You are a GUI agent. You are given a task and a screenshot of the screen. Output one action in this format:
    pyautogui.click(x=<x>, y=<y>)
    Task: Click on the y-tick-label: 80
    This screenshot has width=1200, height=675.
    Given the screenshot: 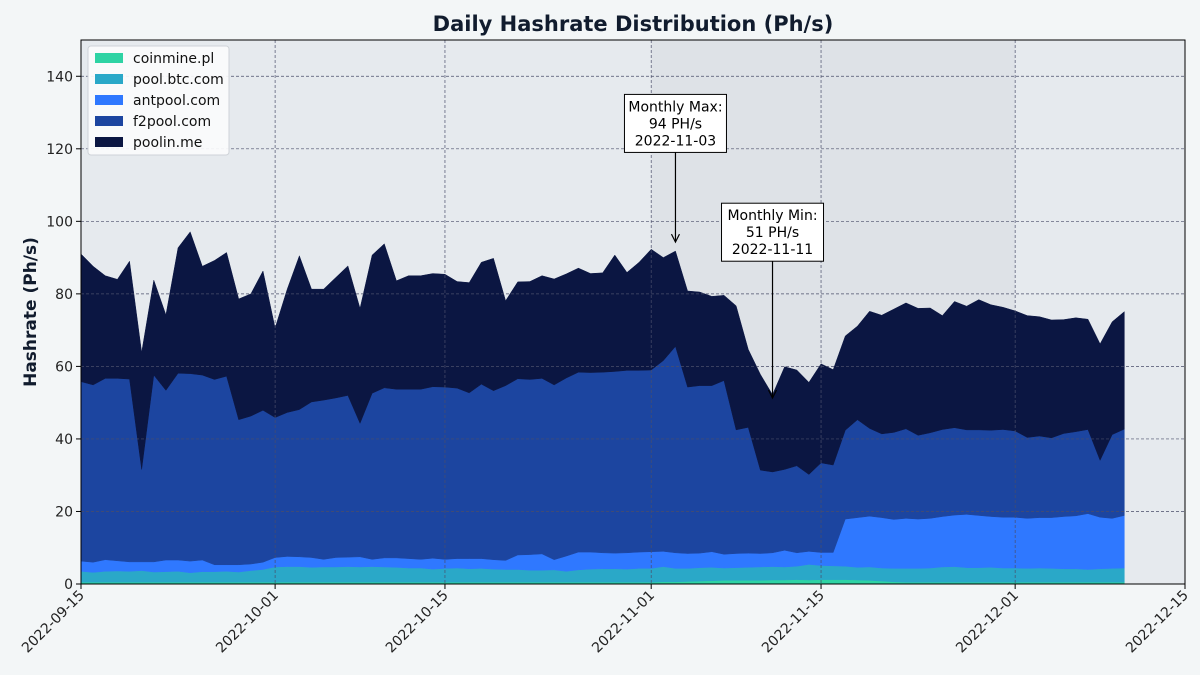 What is the action you would take?
    pyautogui.click(x=64, y=295)
    